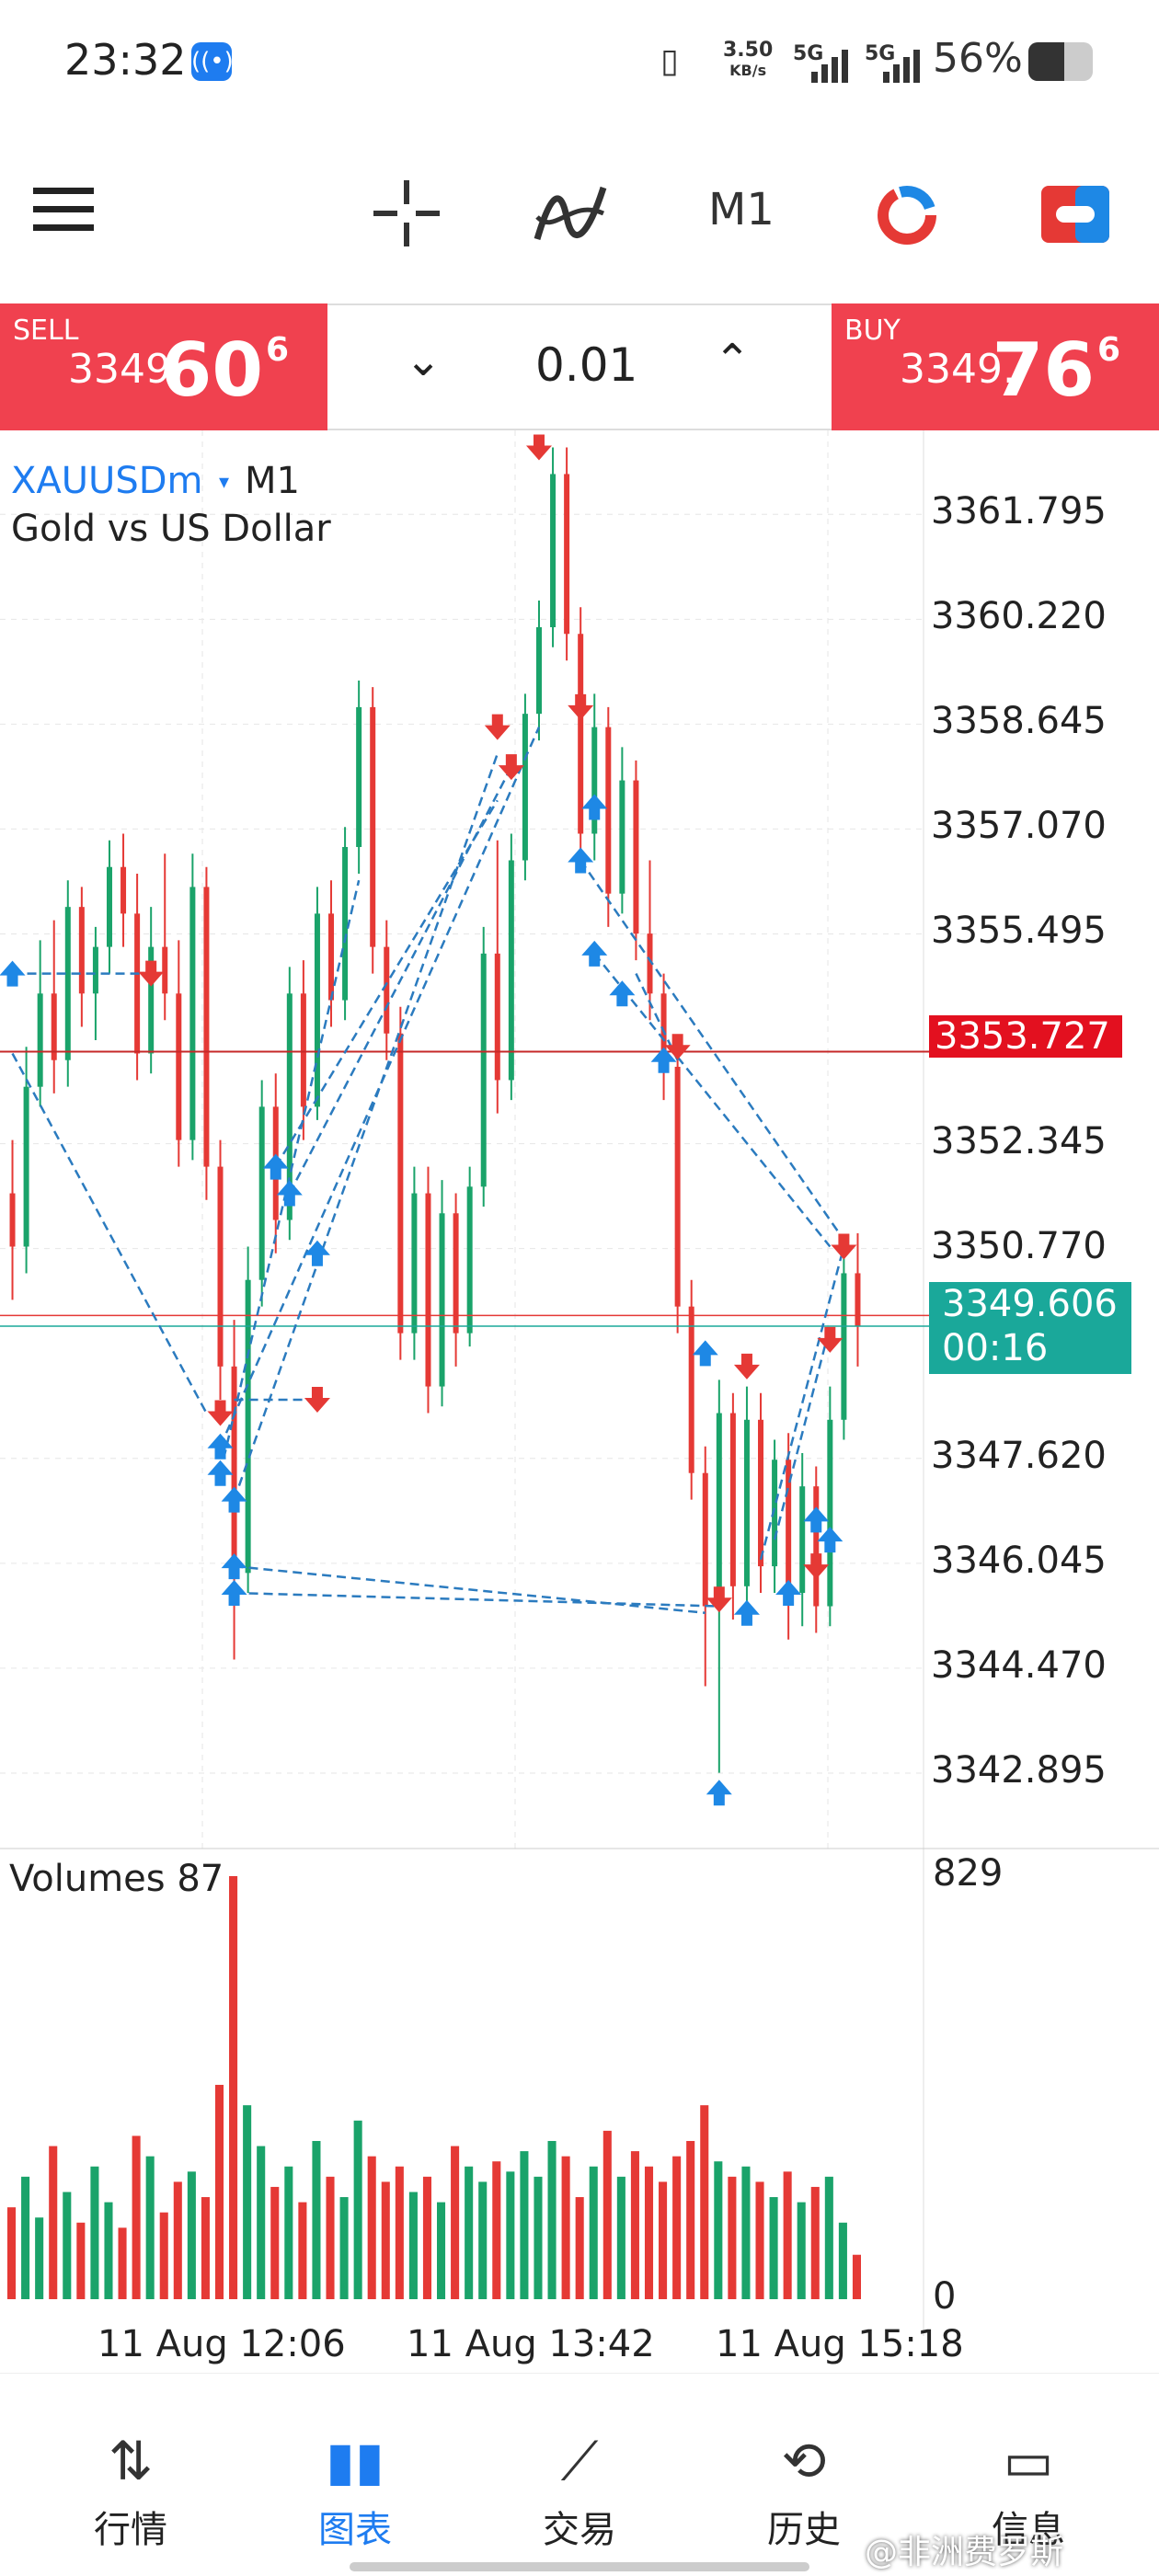 The height and width of the screenshot is (2576, 1159). What do you see at coordinates (407, 213) in the screenshot?
I see `crosshair-icon` at bounding box center [407, 213].